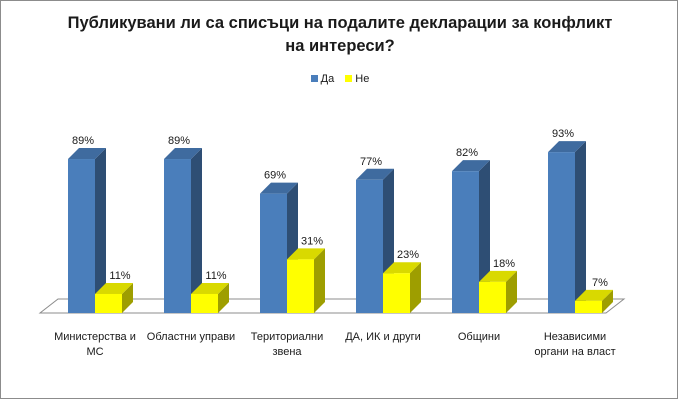 The height and width of the screenshot is (401, 680). Describe the element at coordinates (561, 232) in the screenshot. I see `bar-yes-5-front` at that location.